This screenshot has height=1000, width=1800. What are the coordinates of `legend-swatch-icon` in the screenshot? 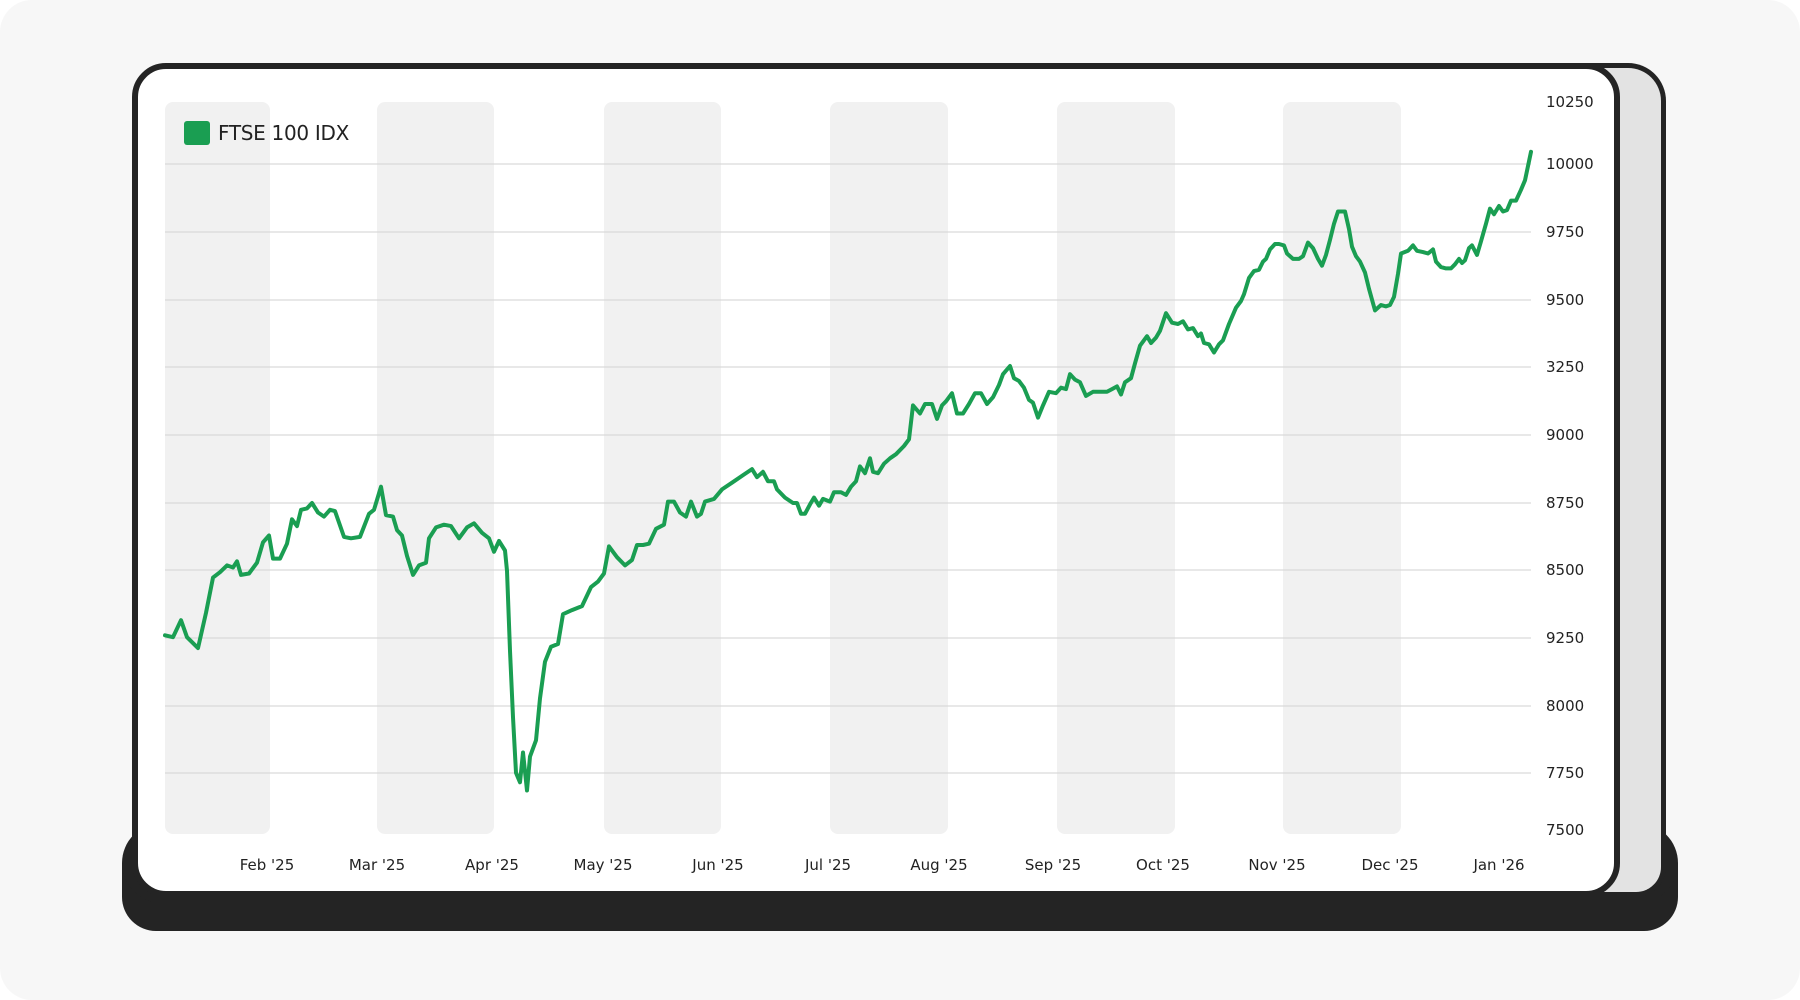 It's located at (197, 133).